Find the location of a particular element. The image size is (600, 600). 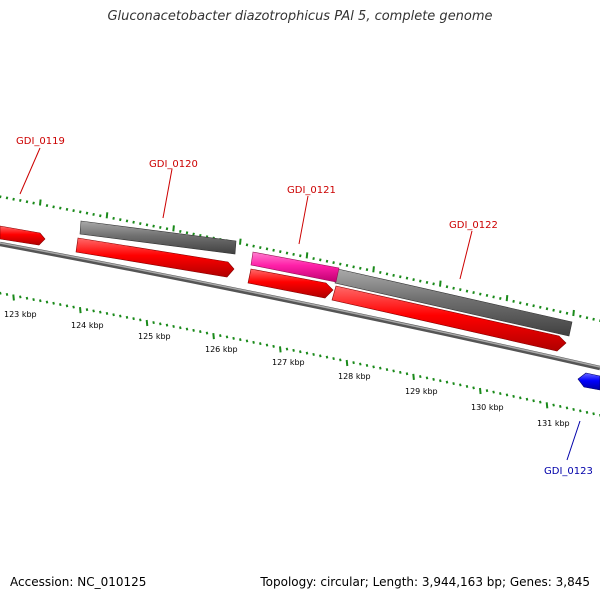

gene-label-gdi-0123: GDI_0123 is located at coordinates (568, 471).